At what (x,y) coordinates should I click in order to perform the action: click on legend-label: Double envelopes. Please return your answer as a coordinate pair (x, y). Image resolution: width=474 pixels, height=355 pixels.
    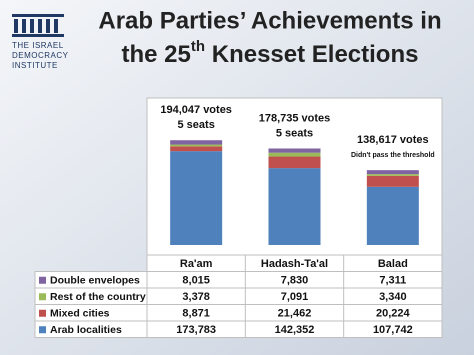
    Looking at the image, I should click on (95, 281).